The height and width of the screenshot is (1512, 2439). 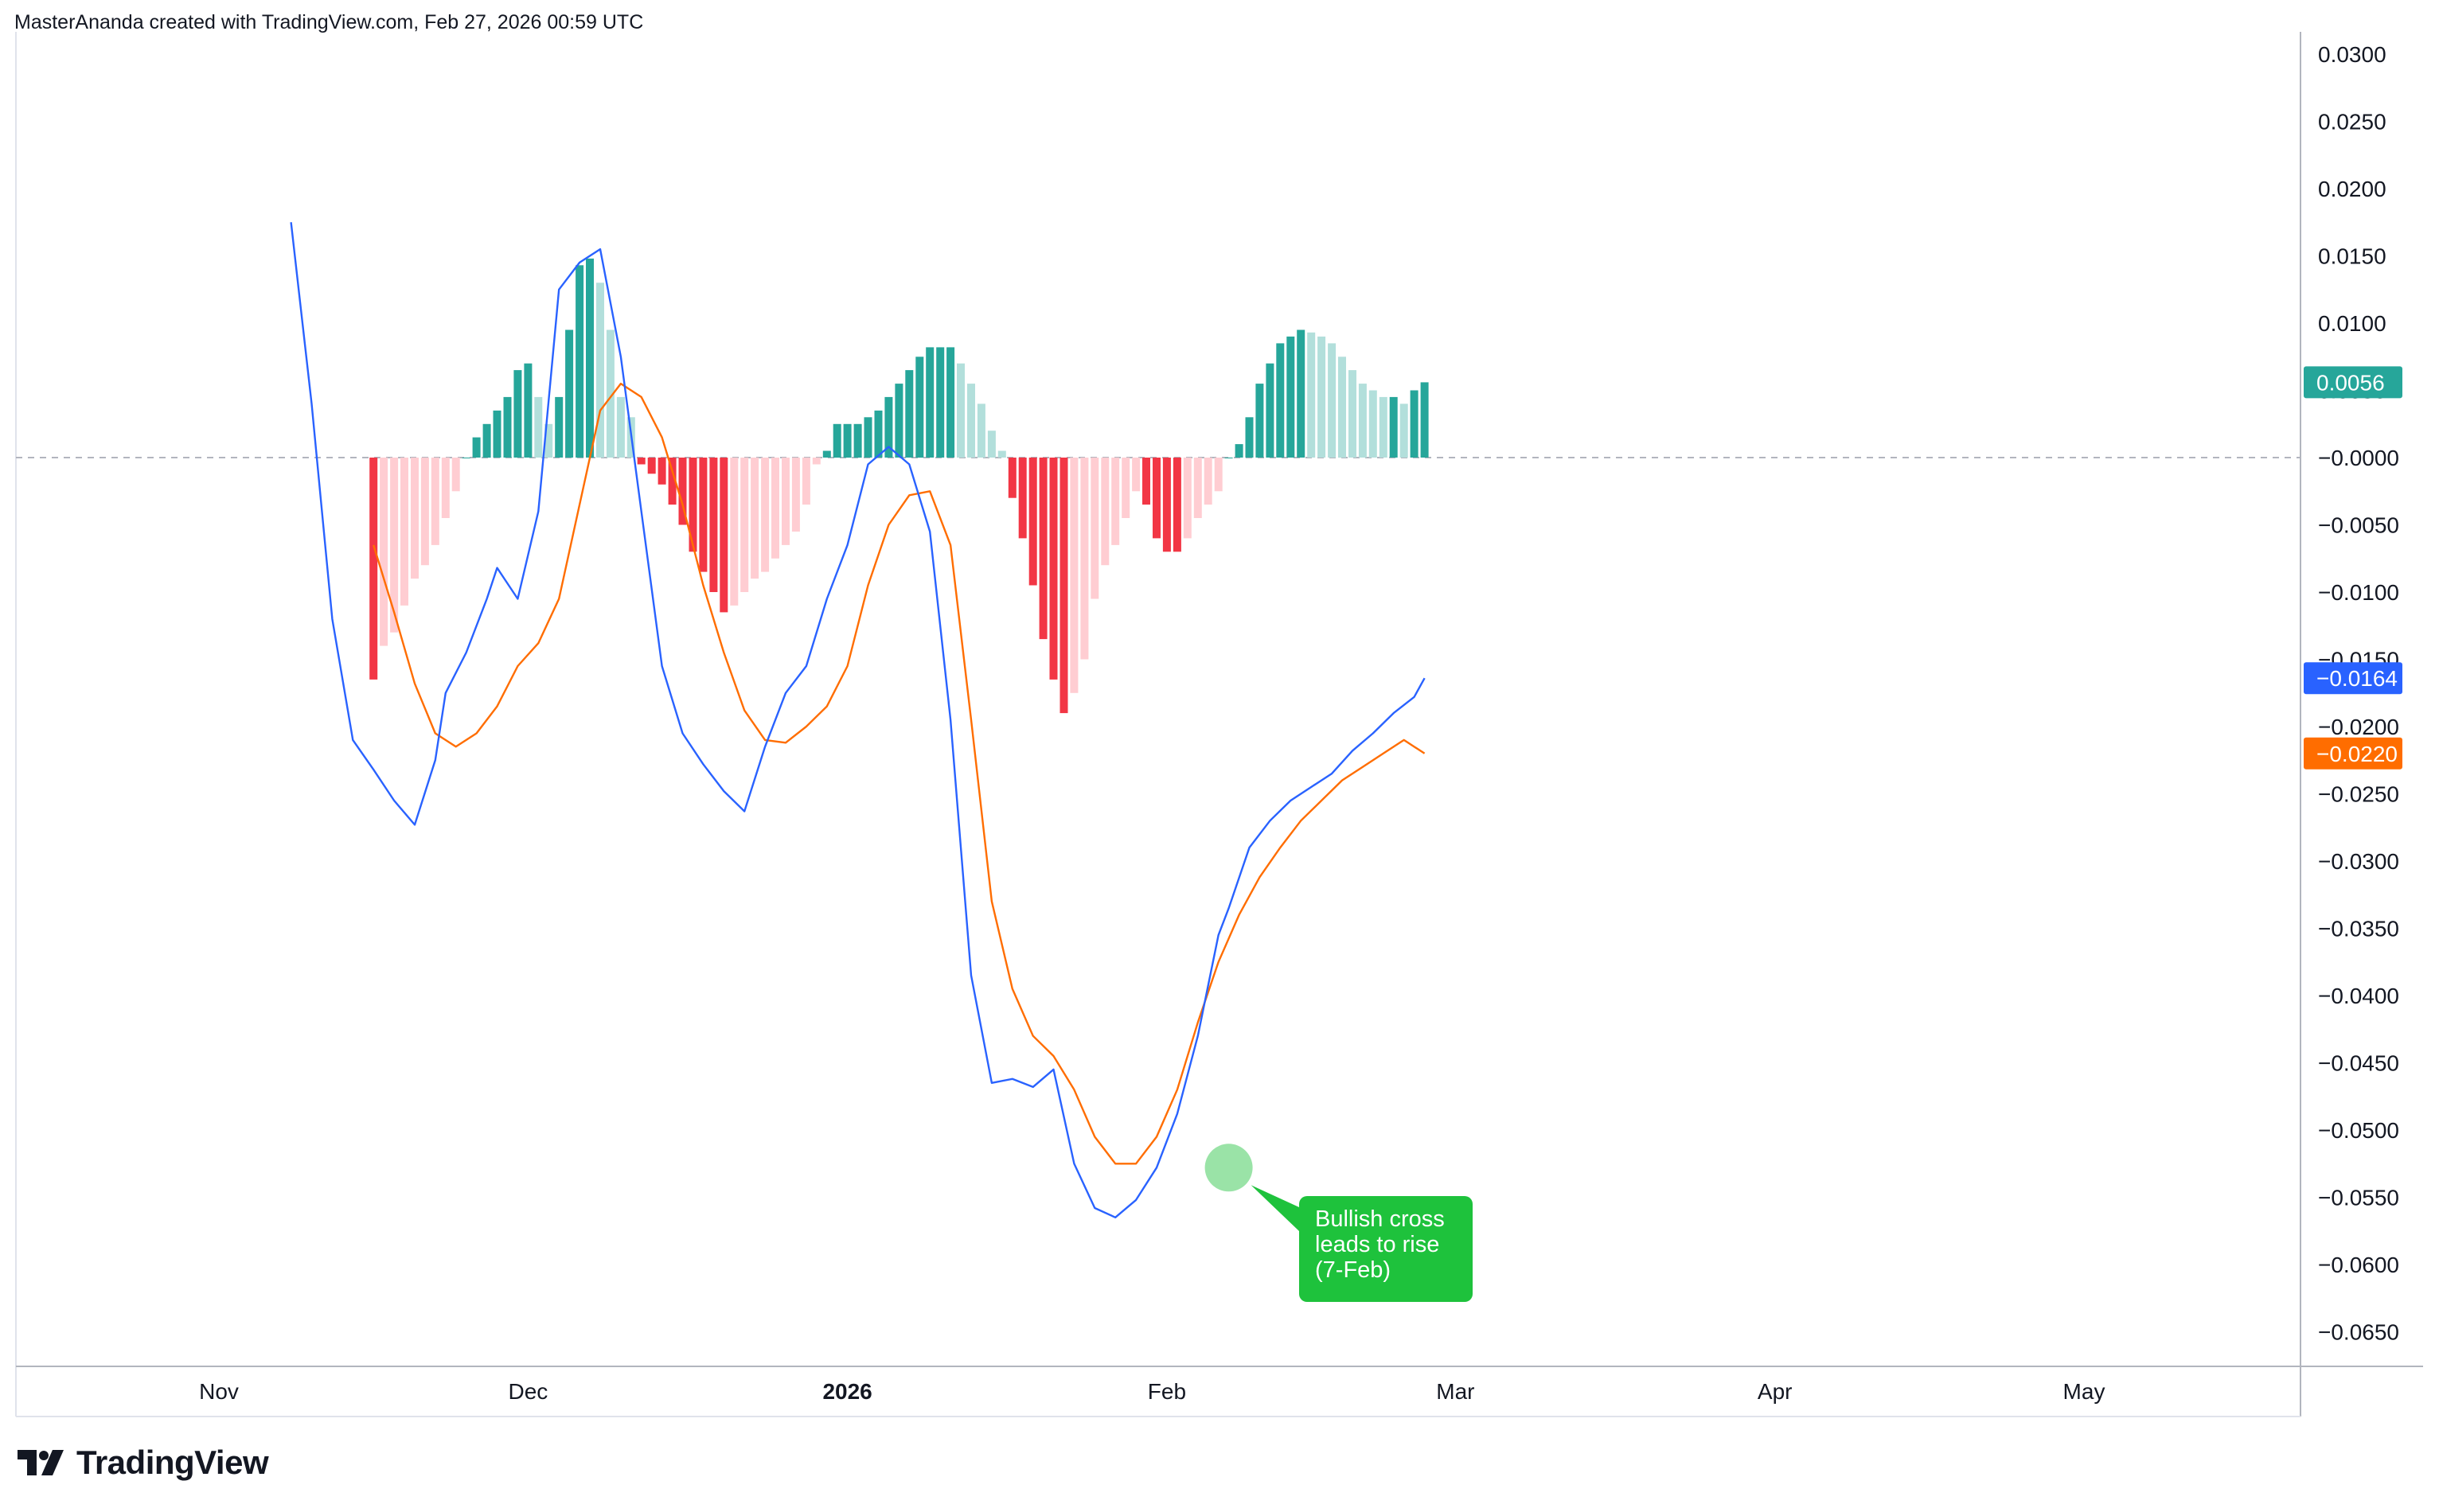 What do you see at coordinates (2357, 754) in the screenshot?
I see `signal-last-value-label: −0.0220` at bounding box center [2357, 754].